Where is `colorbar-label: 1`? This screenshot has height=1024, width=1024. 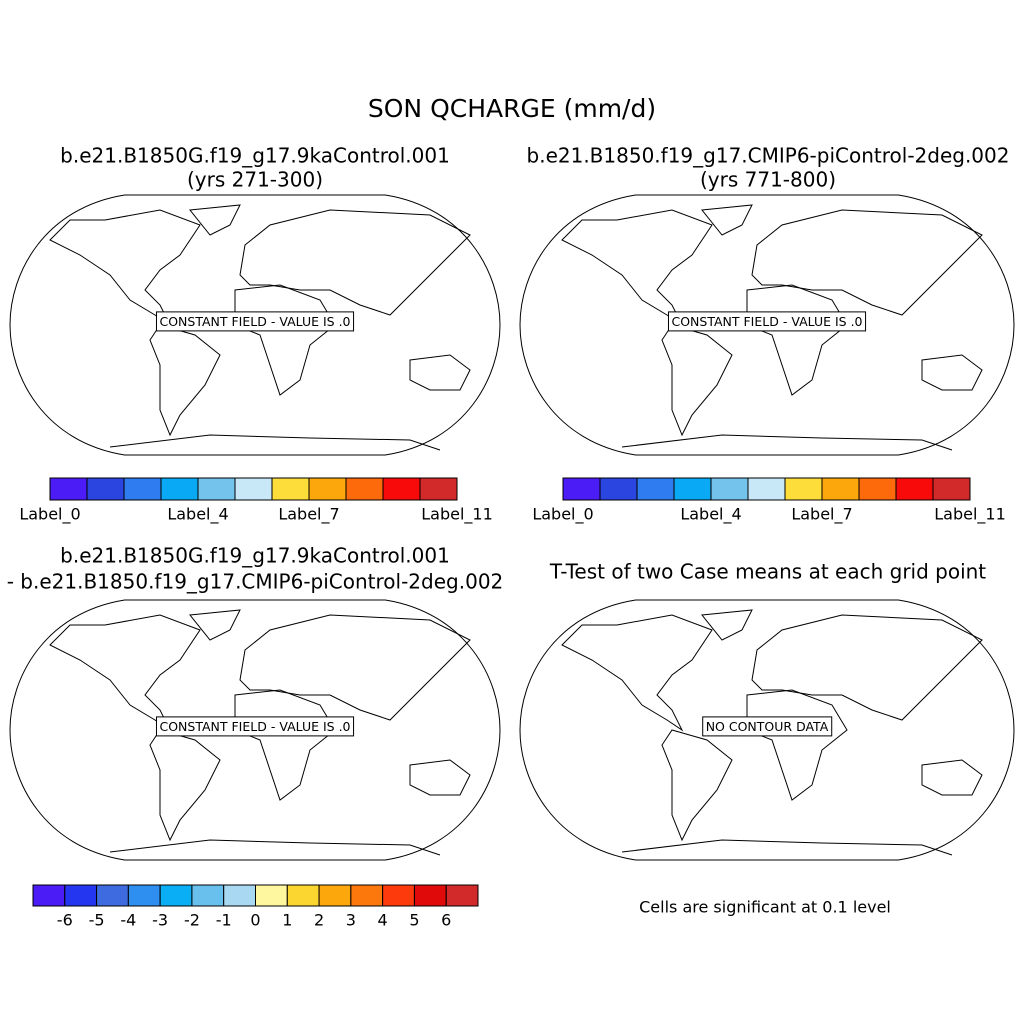
colorbar-label: 1 is located at coordinates (287, 920).